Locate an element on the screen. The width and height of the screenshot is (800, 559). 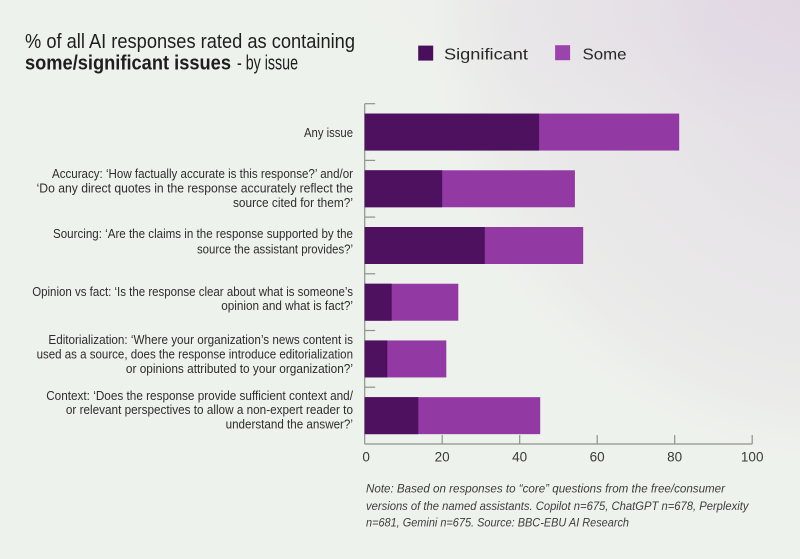
svg-text: 20 is located at coordinates (442, 457).